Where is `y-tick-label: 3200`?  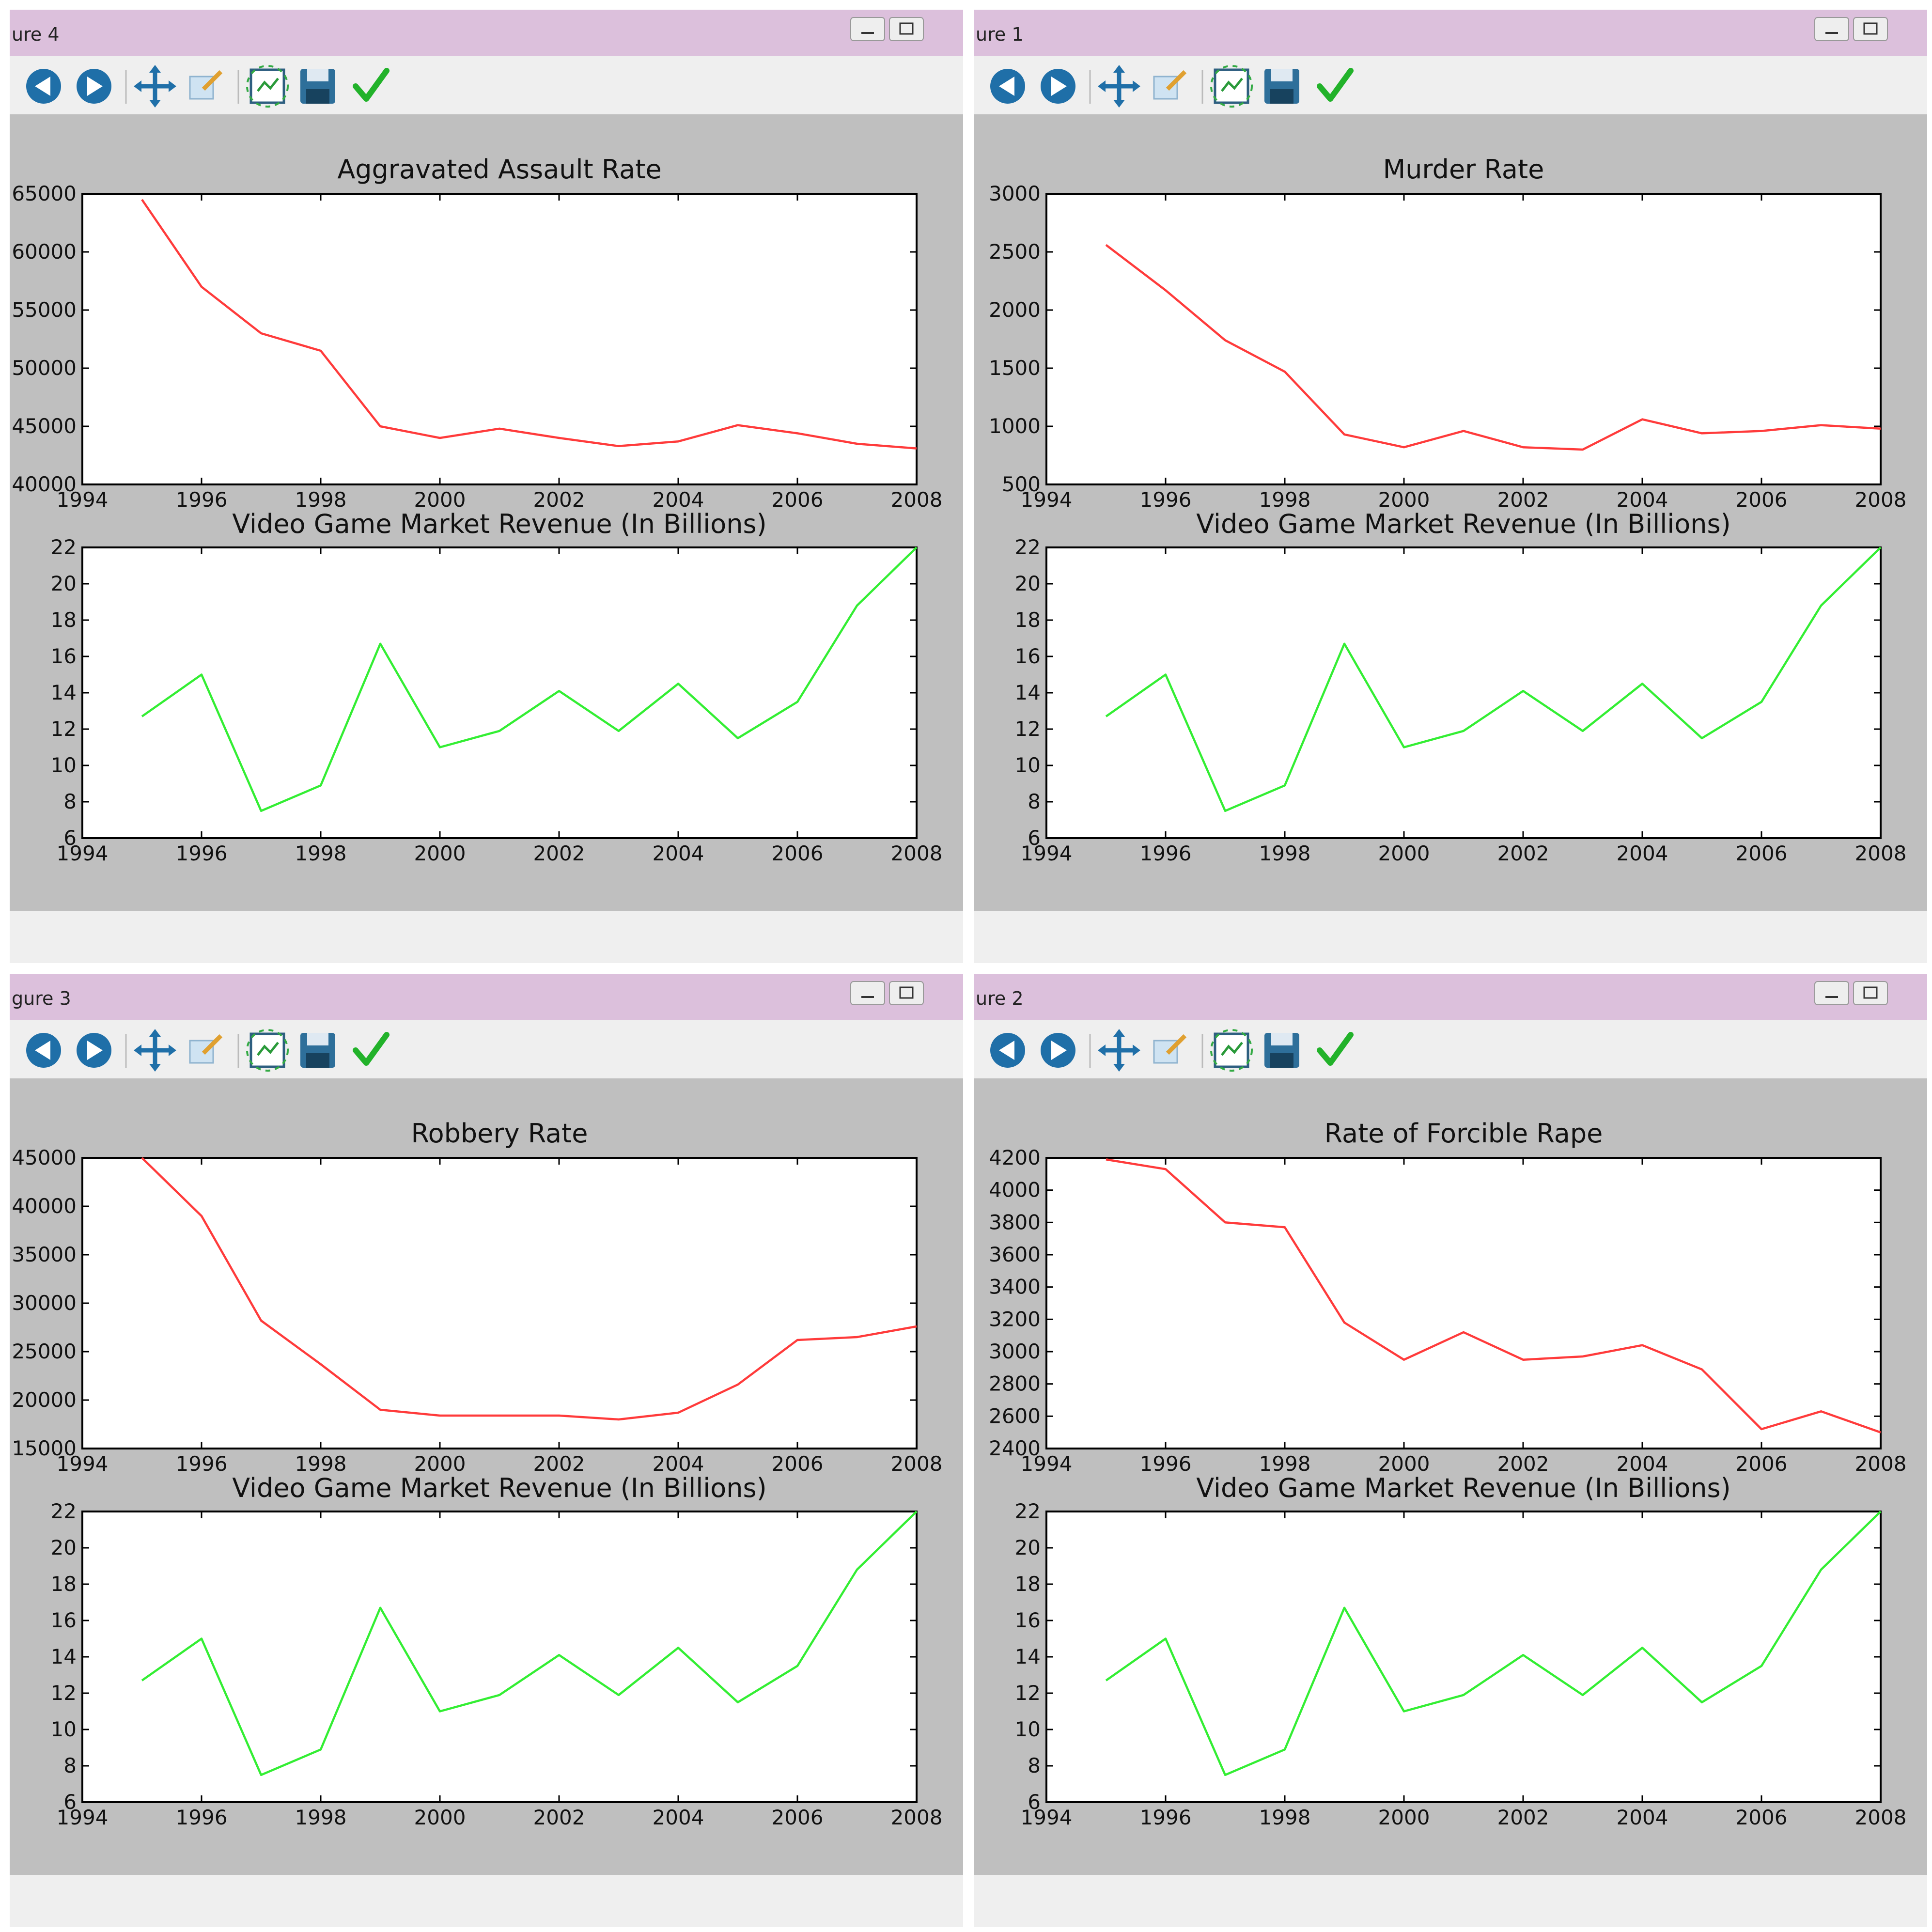
y-tick-label: 3200 is located at coordinates (1015, 1319).